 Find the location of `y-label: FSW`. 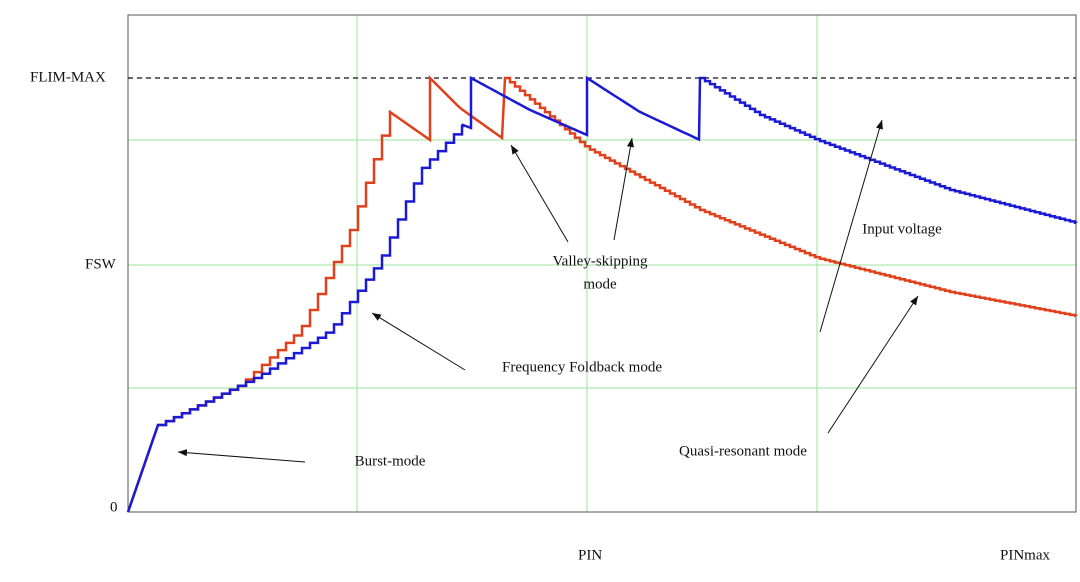

y-label: FSW is located at coordinates (101, 264).